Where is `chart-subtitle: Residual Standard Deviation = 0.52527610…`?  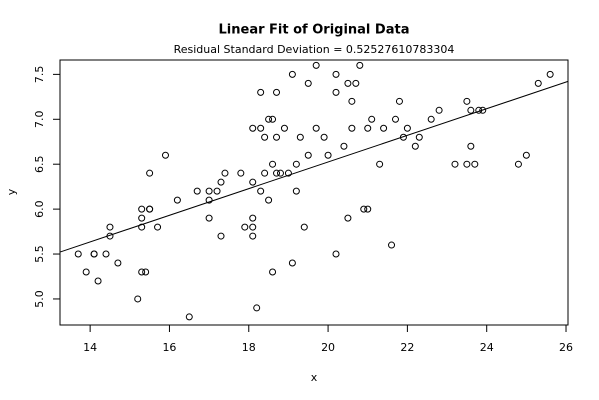
chart-subtitle: Residual Standard Deviation = 0.52527610… is located at coordinates (314, 49).